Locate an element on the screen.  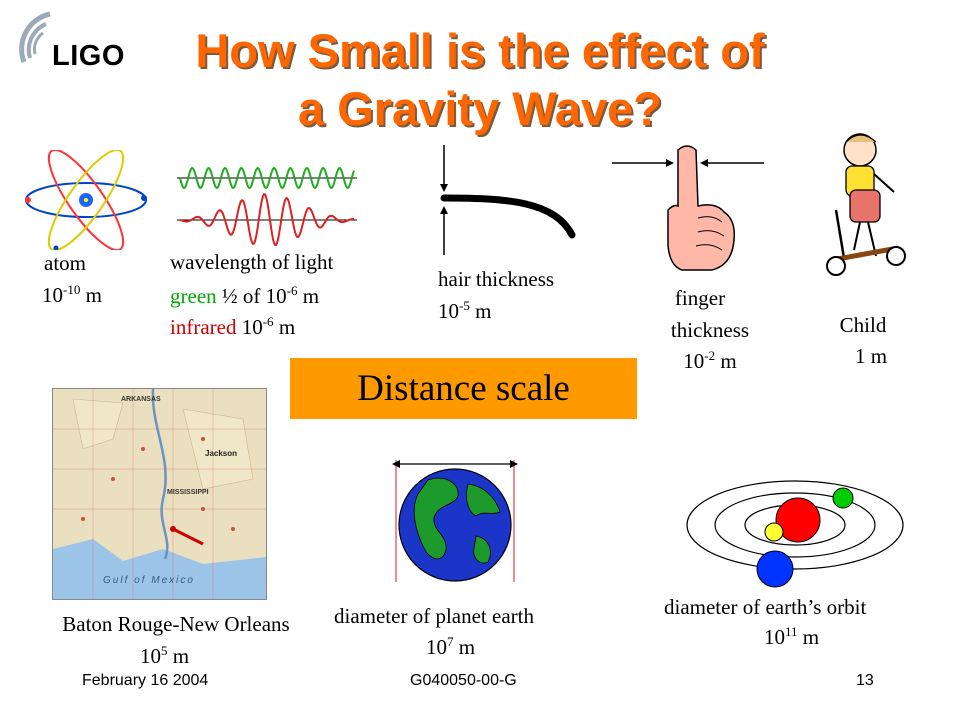
hair-label: hair thickness is located at coordinates (496, 279).